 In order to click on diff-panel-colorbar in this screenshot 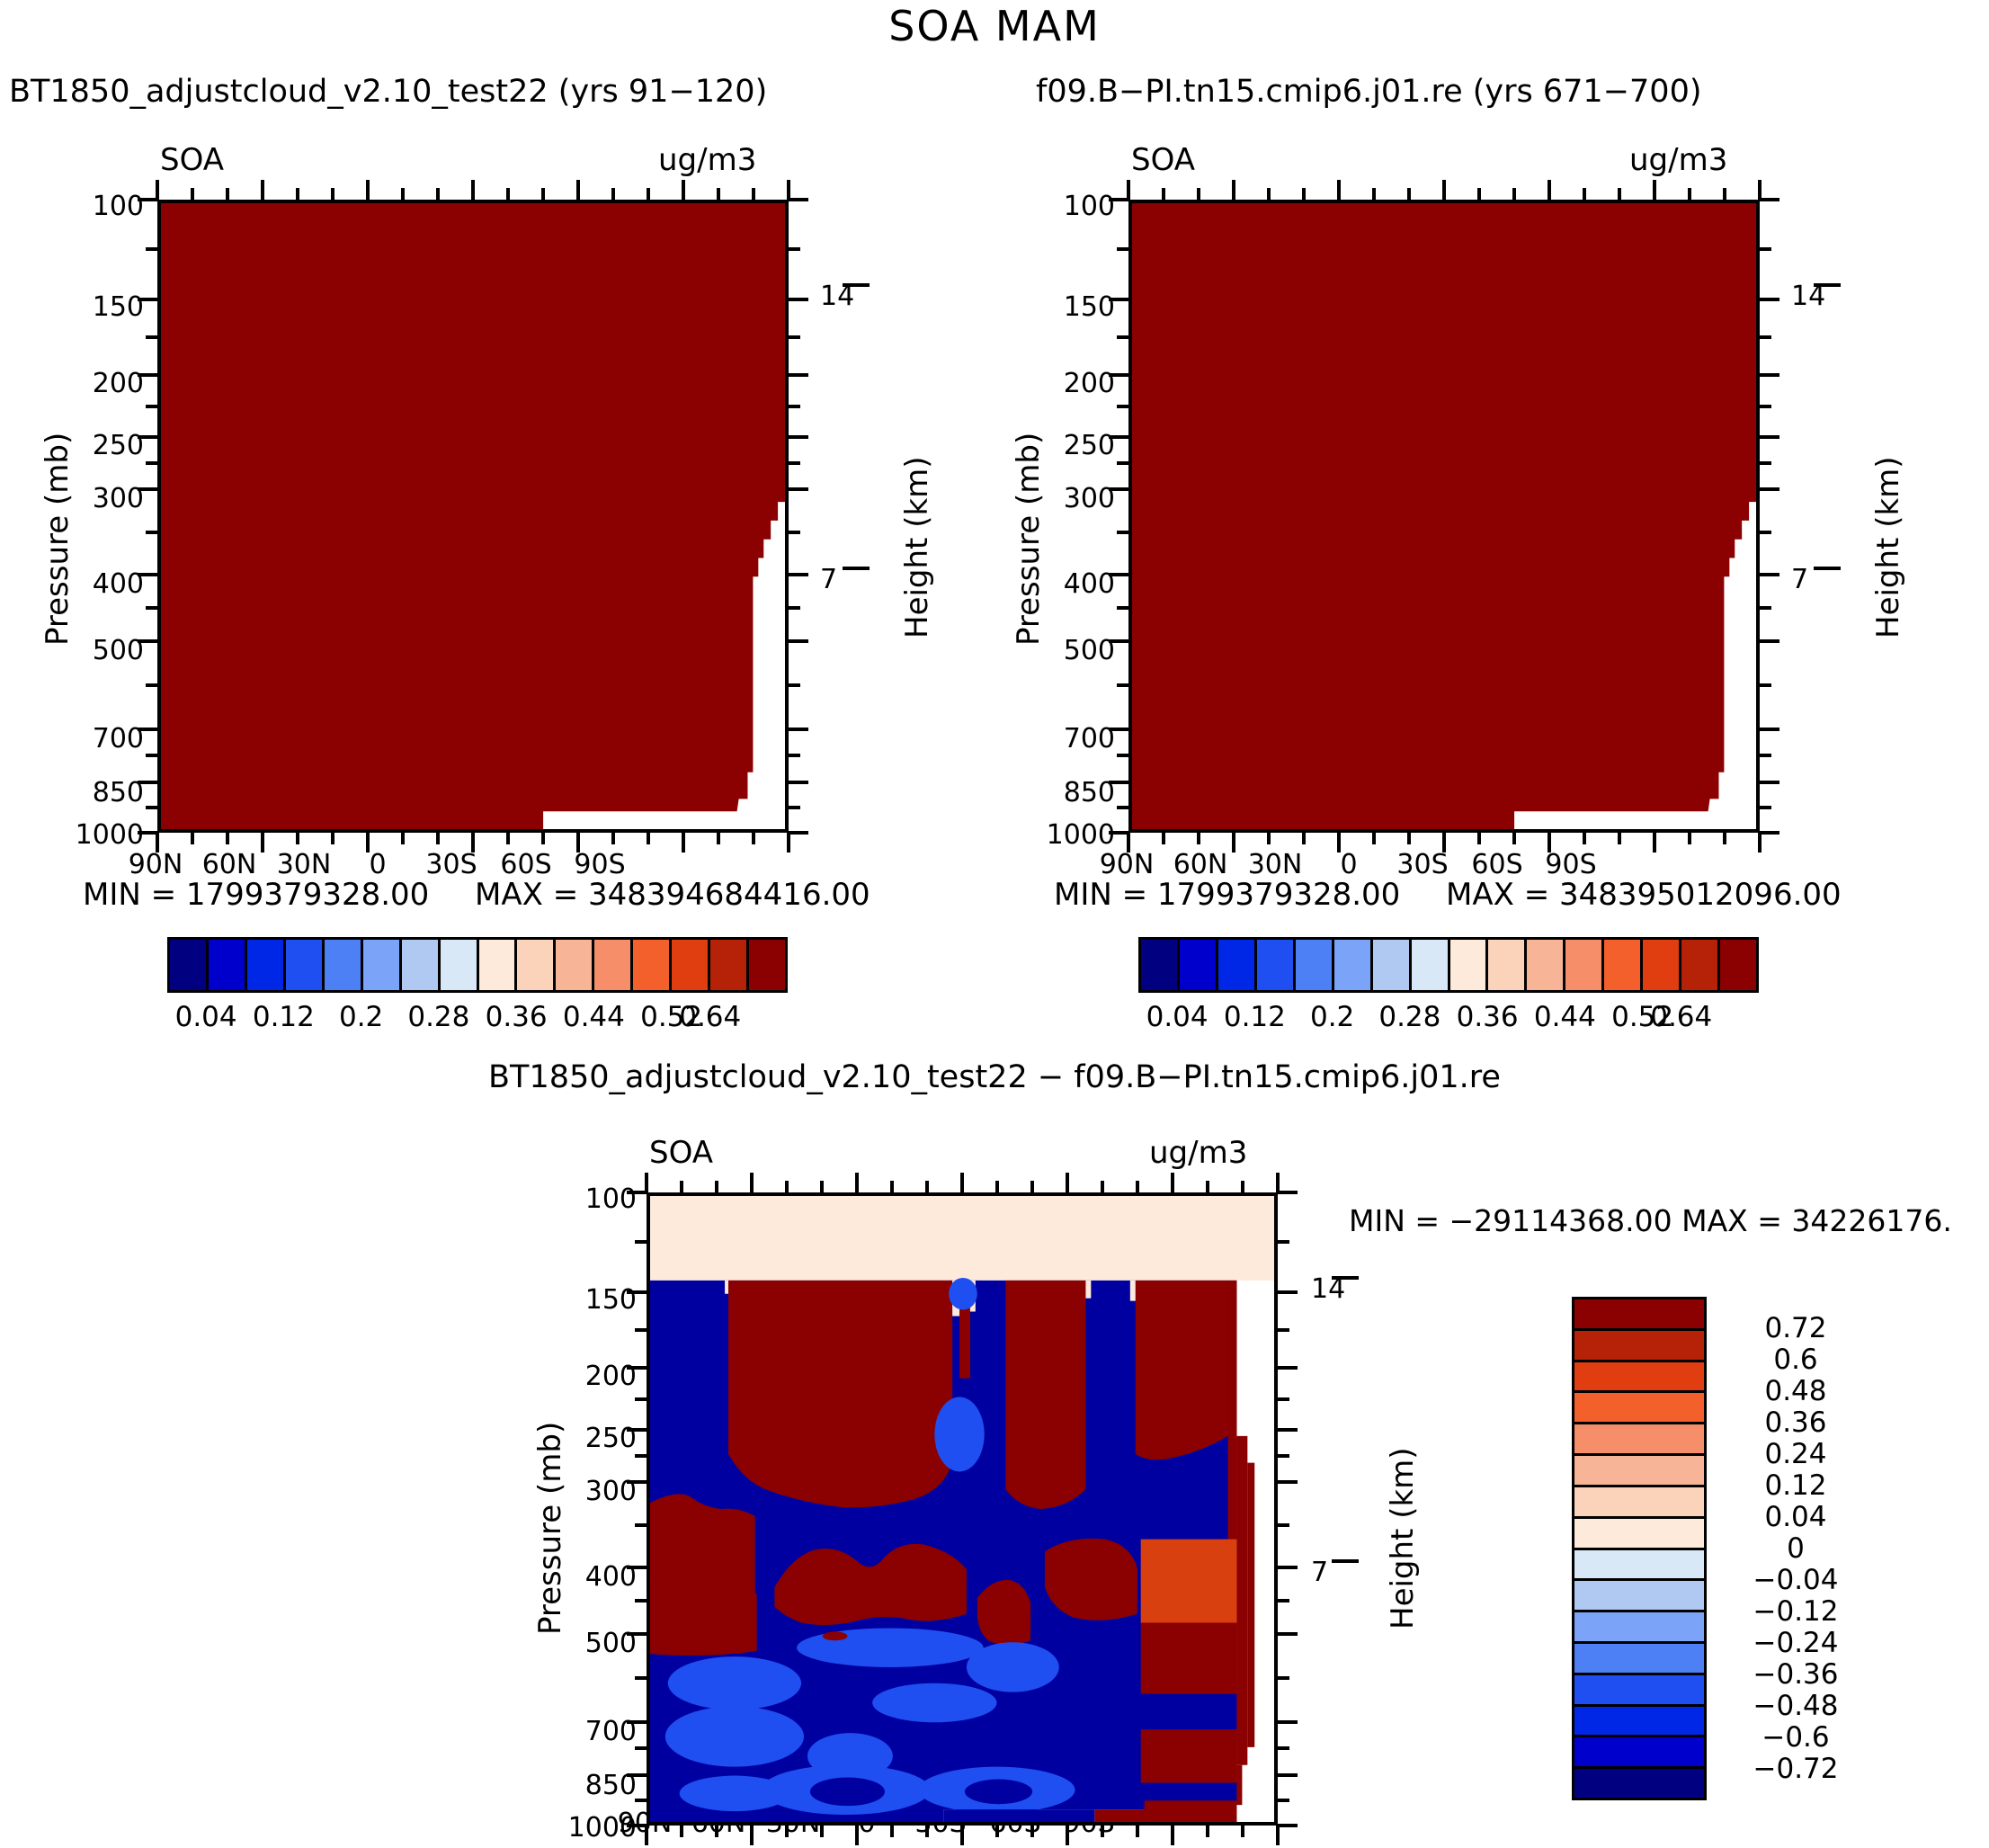, I will do `click(1639, 1549)`.